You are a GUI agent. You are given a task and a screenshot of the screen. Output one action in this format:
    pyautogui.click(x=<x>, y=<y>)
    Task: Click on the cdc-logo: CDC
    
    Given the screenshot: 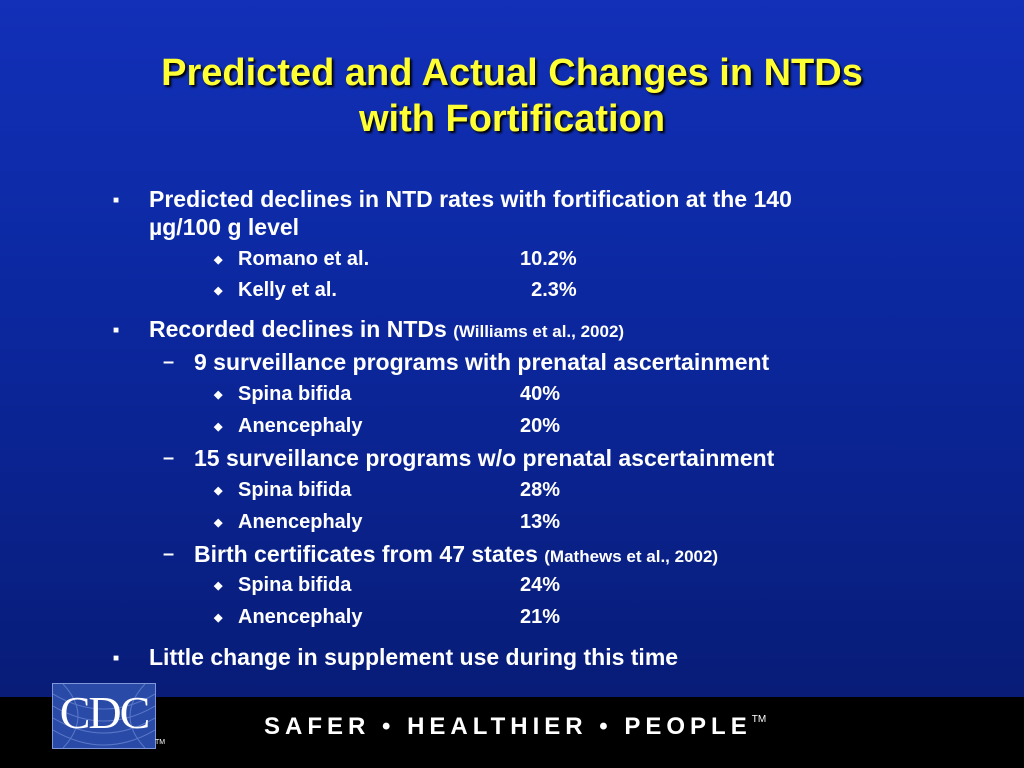 What is the action you would take?
    pyautogui.click(x=104, y=716)
    